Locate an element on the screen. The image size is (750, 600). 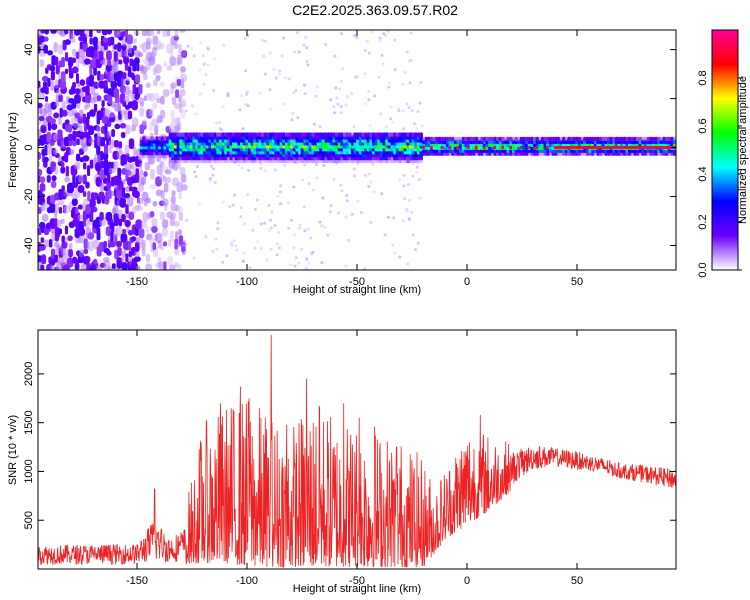
colorbar-ticks: 0.0 0.2 0.4 0.6 0.8 is located at coordinates (719, 174).